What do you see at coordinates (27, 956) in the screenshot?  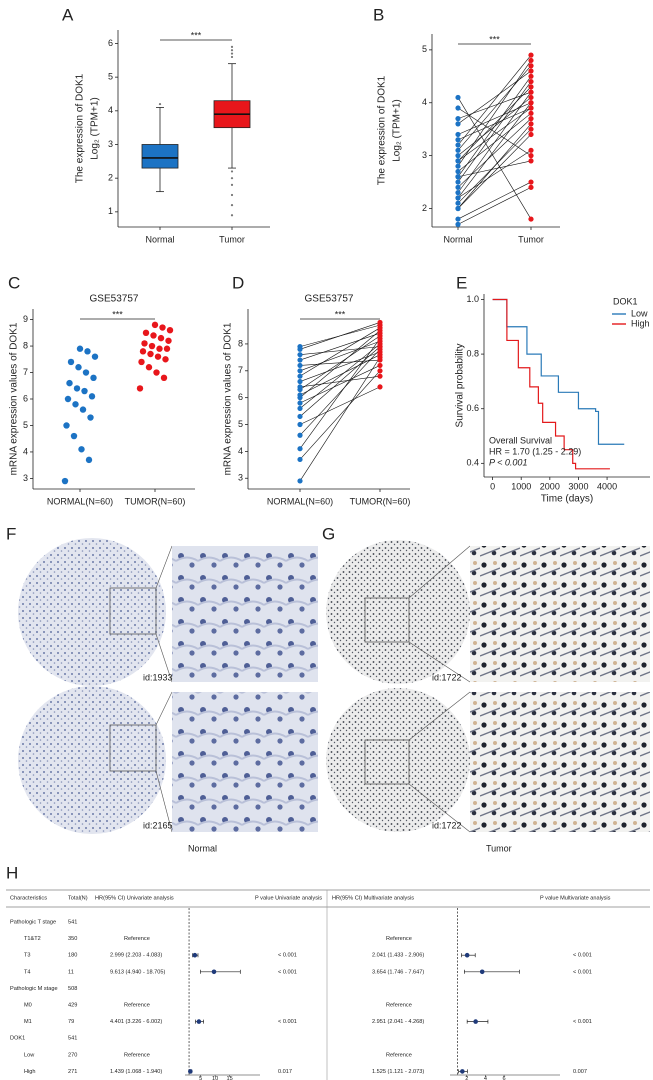 I see `row-label: T3` at bounding box center [27, 956].